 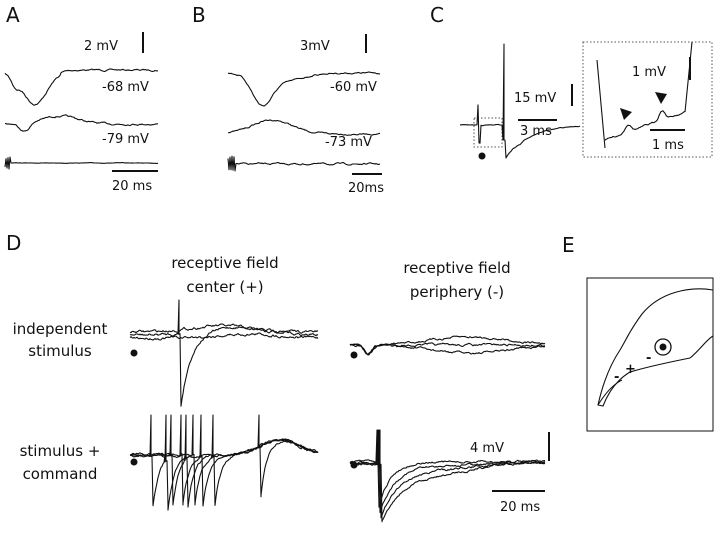 What do you see at coordinates (199, 15) in the screenshot?
I see `panel-label: B` at bounding box center [199, 15].